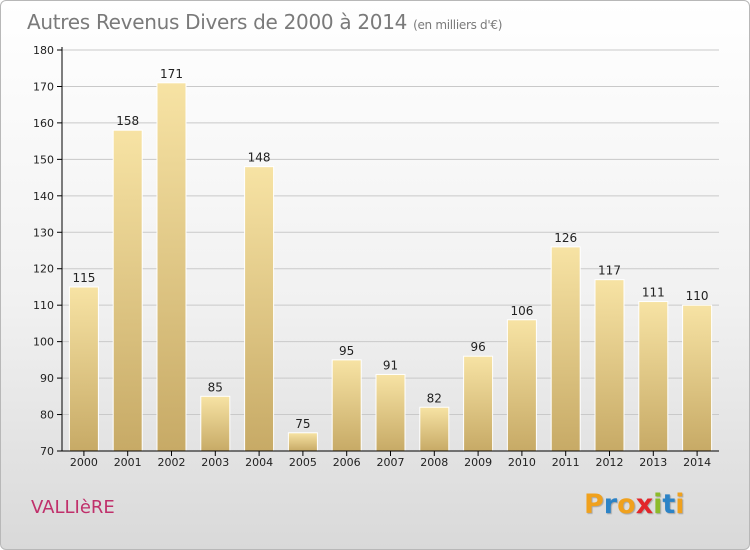 The height and width of the screenshot is (550, 750). I want to click on y-tick-label: 80, so click(47, 415).